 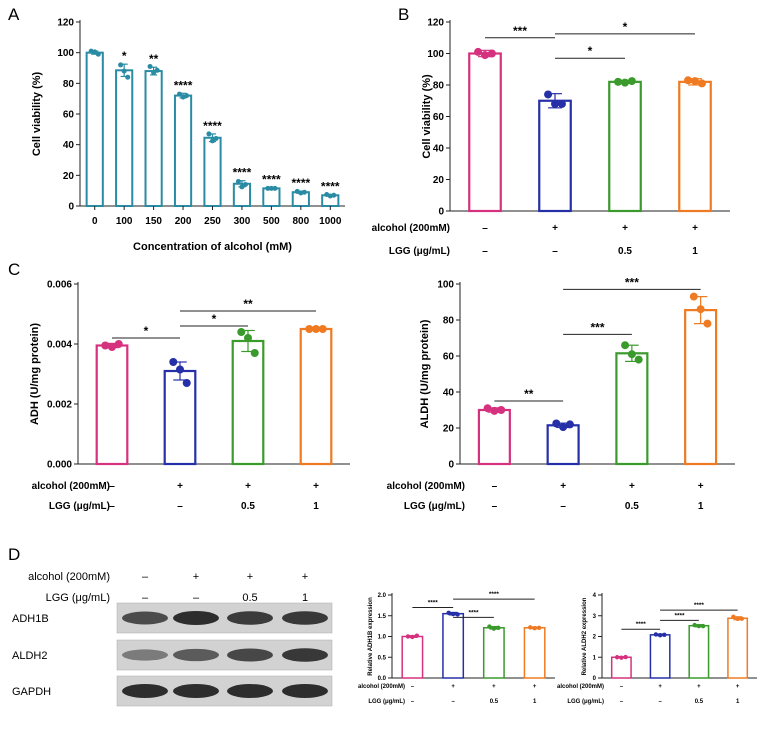 What do you see at coordinates (30, 619) in the screenshot?
I see `blot-band-label: ADH1B` at bounding box center [30, 619].